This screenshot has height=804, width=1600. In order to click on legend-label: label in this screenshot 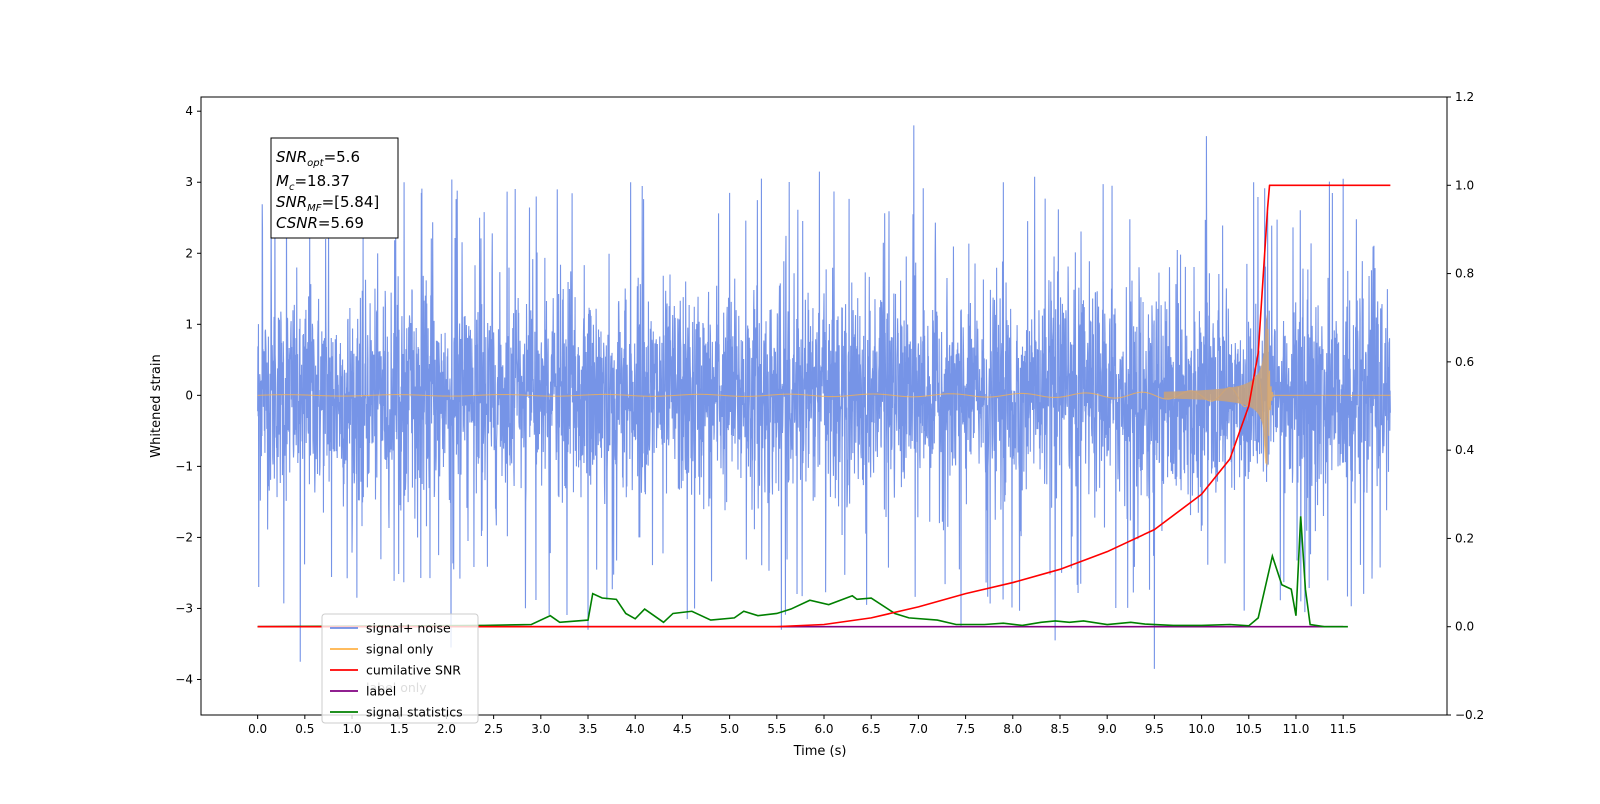, I will do `click(381, 691)`.